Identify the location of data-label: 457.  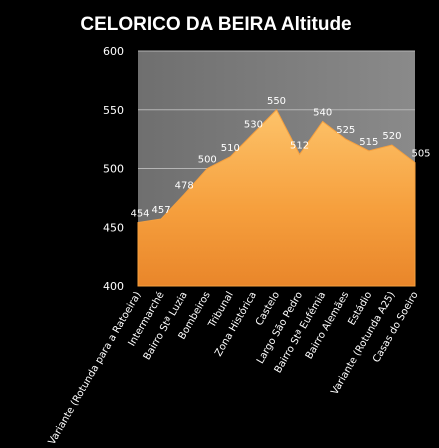
(161, 210).